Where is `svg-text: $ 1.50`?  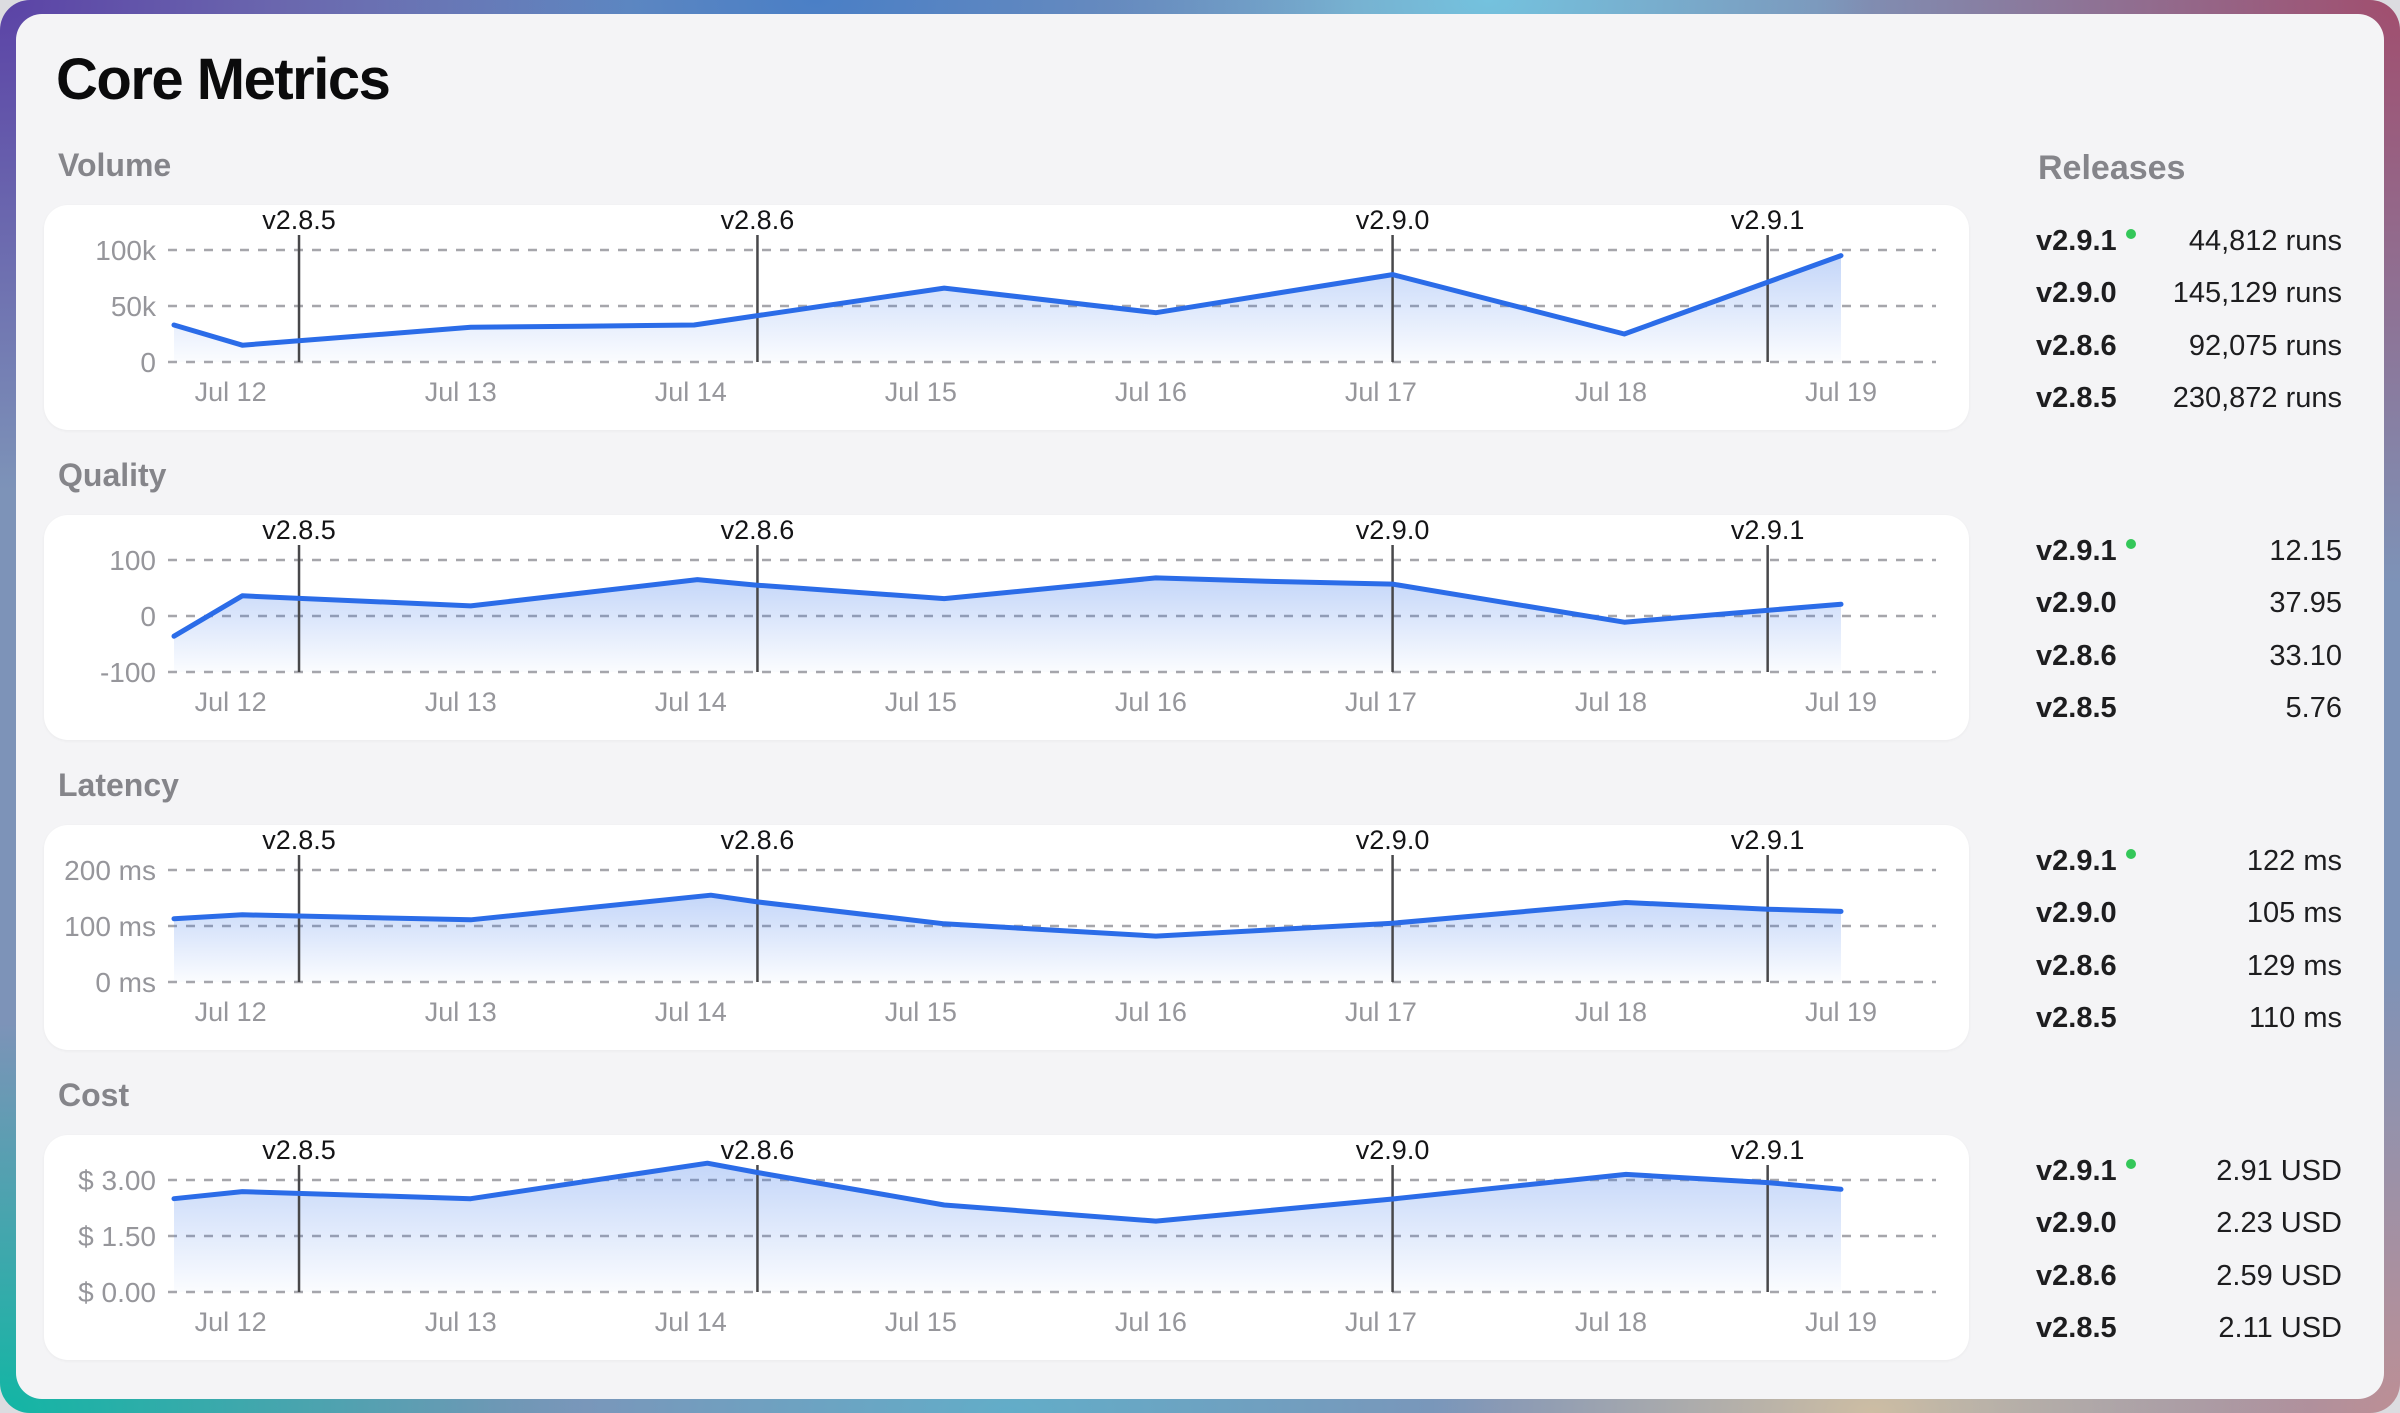 svg-text: $ 1.50 is located at coordinates (117, 1236).